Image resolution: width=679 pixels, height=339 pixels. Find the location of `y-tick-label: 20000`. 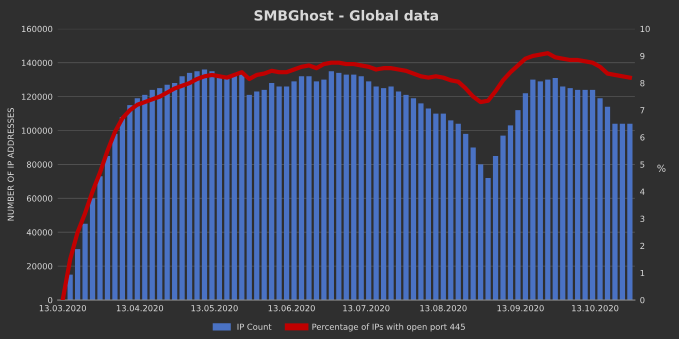

y-tick-label: 20000 is located at coordinates (39, 266).